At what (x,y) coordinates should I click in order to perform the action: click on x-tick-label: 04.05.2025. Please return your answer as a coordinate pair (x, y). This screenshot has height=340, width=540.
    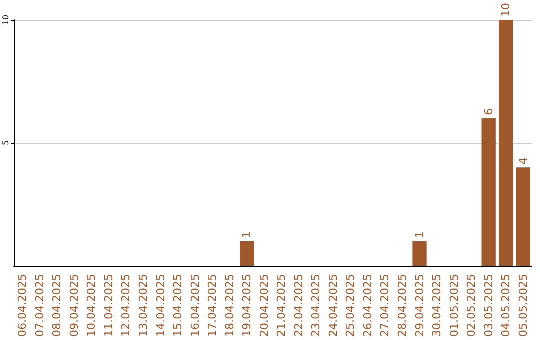
    Looking at the image, I should click on (506, 306).